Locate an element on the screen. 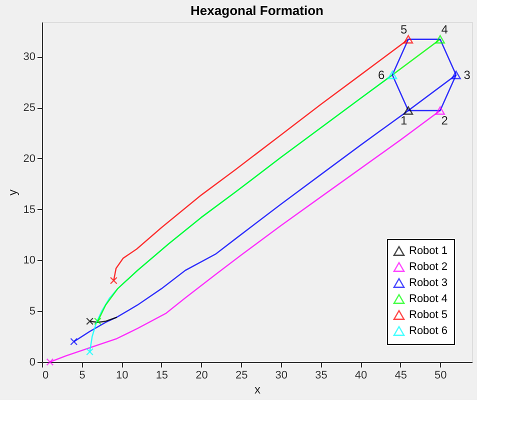 The height and width of the screenshot is (421, 509). y-tick-label: 25 is located at coordinates (29, 108).